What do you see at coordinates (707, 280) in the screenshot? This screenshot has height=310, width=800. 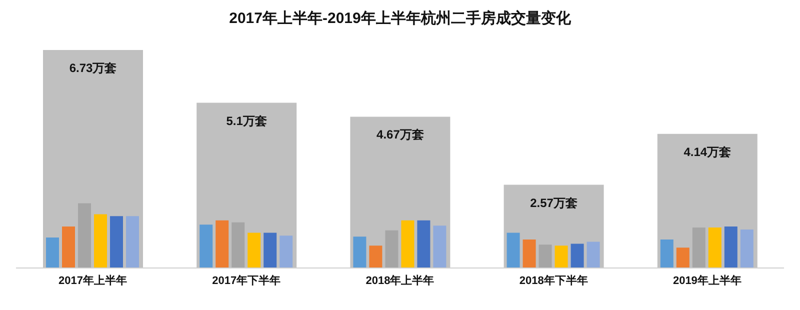 I see `x-tick-label: 2019年上半年` at bounding box center [707, 280].